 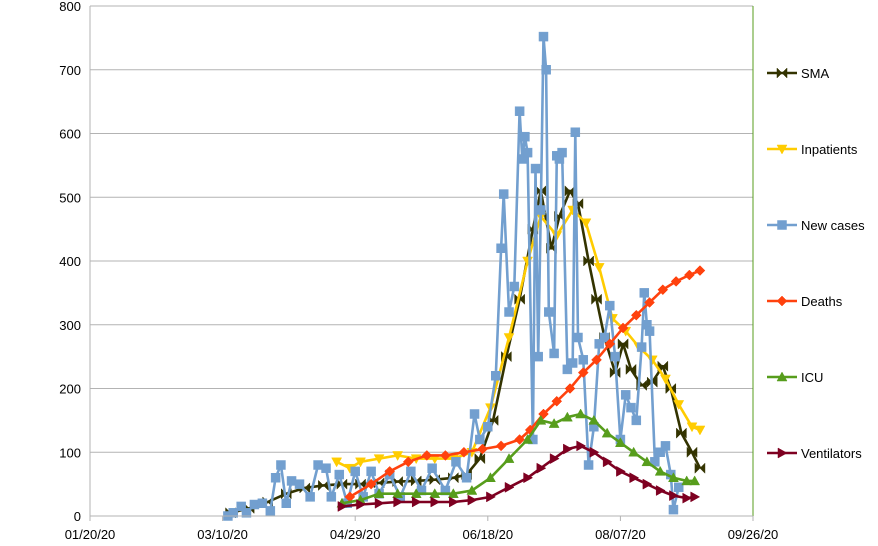 I want to click on series-icu, so click(x=518, y=458).